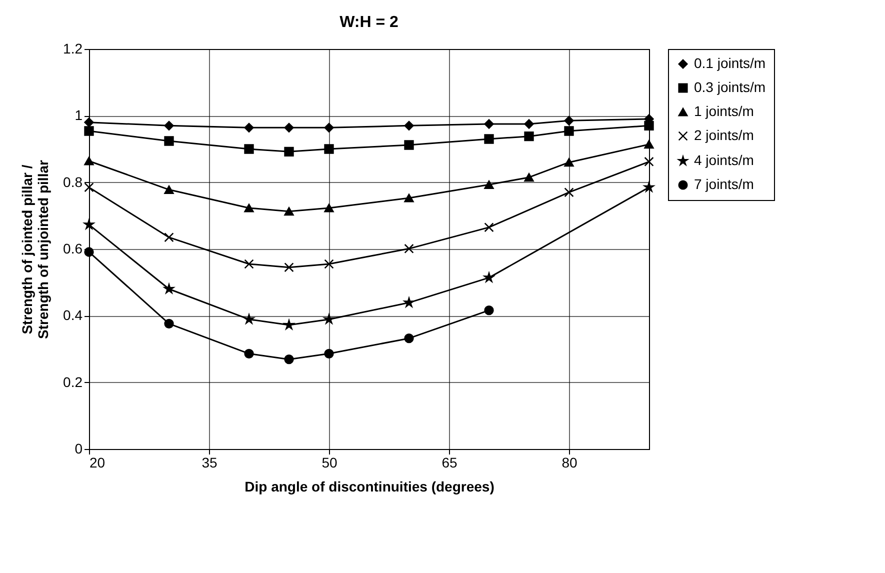  What do you see at coordinates (35, 249) in the screenshot?
I see `y-axis-title: Strength of jointed pillar / Strength of unjointed pillar` at bounding box center [35, 249].